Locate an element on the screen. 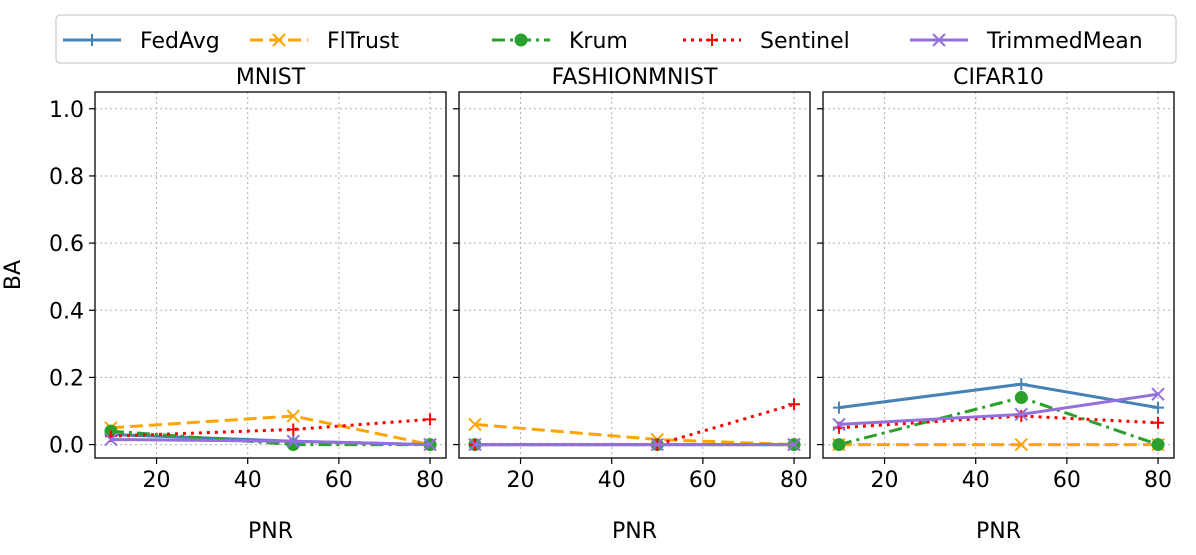 The width and height of the screenshot is (1196, 555). series-fedavg is located at coordinates (998, 396).